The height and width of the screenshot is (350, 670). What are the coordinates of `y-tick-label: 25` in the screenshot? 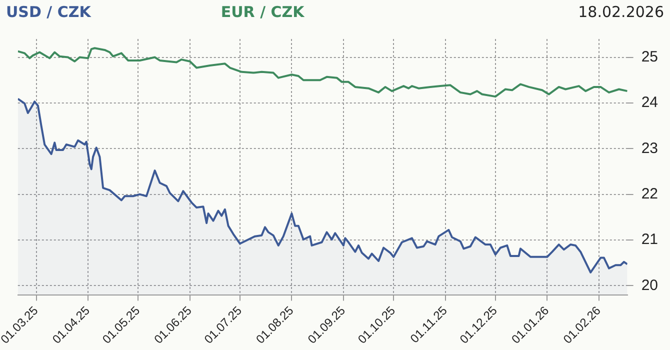 It's located at (649, 57).